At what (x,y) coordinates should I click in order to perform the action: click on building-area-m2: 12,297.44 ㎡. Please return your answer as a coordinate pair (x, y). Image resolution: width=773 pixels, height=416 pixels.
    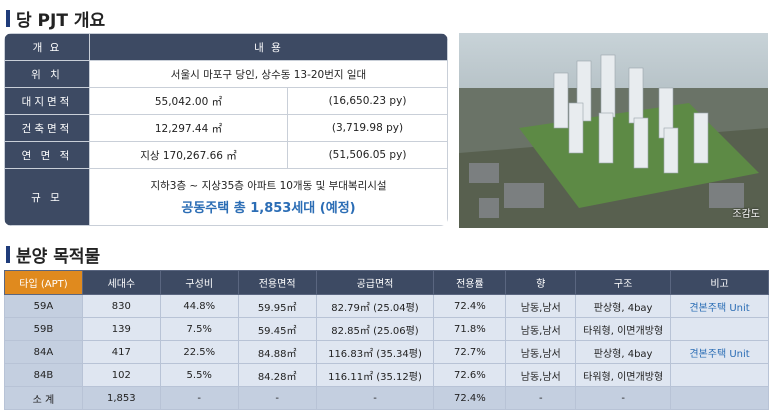
    Looking at the image, I should click on (188, 128).